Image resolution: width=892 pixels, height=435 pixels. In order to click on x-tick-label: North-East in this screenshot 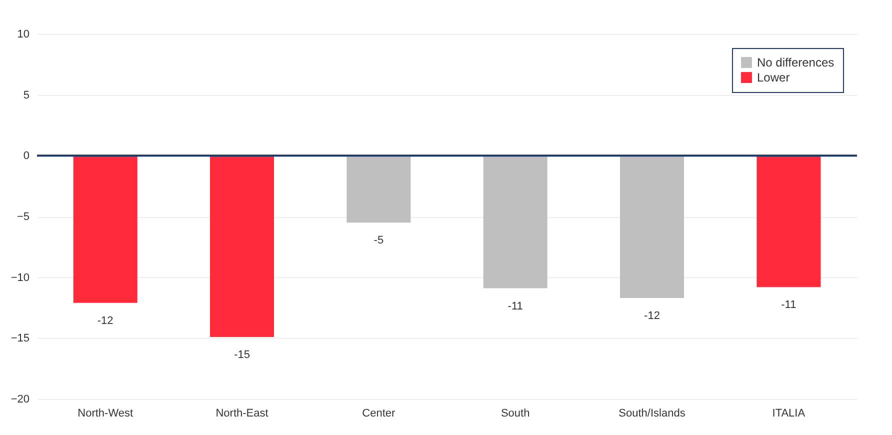, I will do `click(242, 414)`.